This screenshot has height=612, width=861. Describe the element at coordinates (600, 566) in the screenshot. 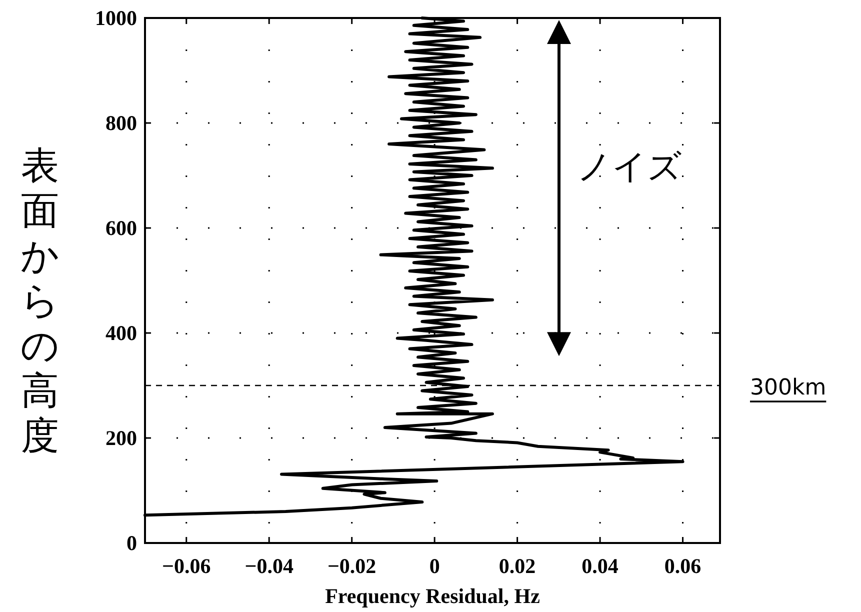

I see `x-tick-label: 0.04` at that location.